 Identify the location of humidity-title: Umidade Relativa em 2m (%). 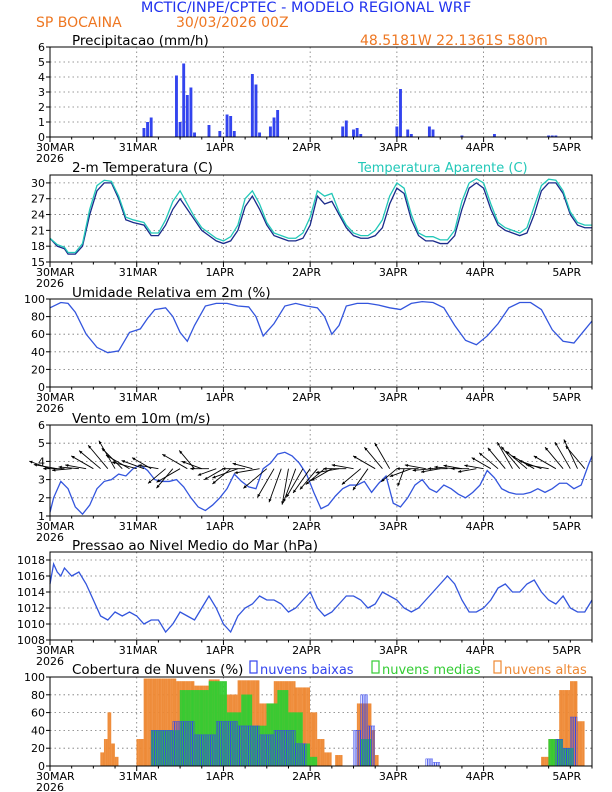
(171, 293).